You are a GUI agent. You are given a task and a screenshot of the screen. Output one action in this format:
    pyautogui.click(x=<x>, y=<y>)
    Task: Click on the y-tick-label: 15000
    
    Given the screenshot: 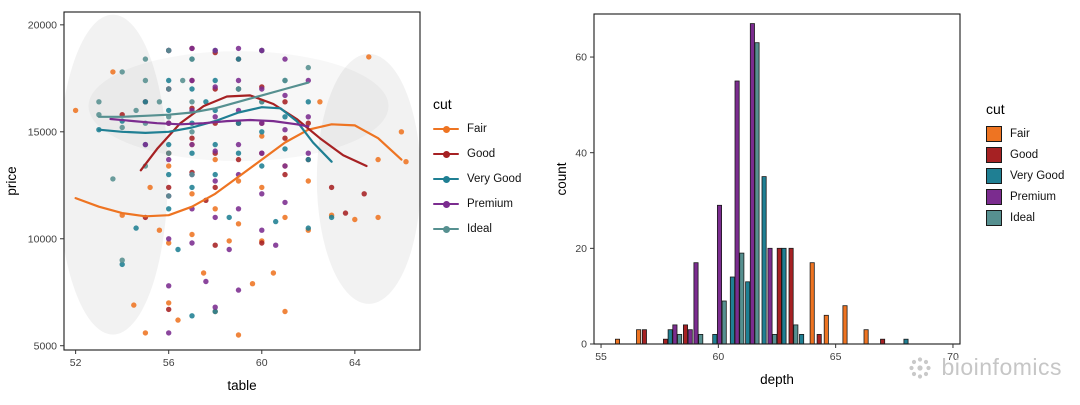 What is the action you would take?
    pyautogui.click(x=42, y=132)
    